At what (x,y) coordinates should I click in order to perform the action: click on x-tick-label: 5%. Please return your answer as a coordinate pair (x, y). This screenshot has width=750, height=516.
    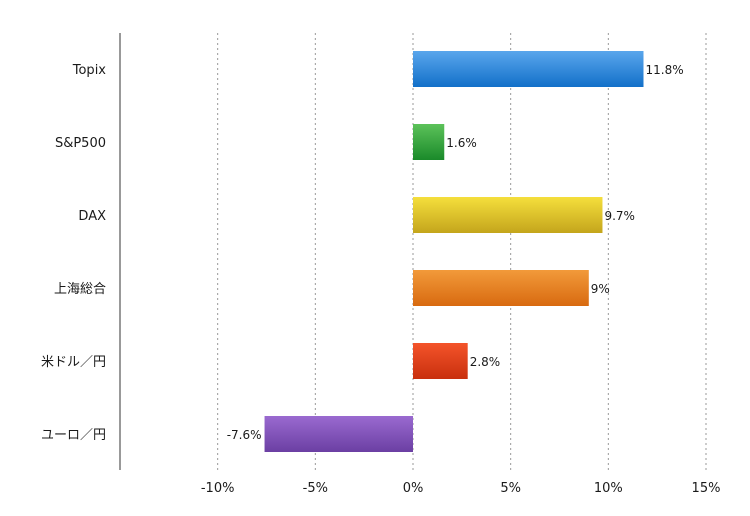
    Looking at the image, I should click on (510, 488).